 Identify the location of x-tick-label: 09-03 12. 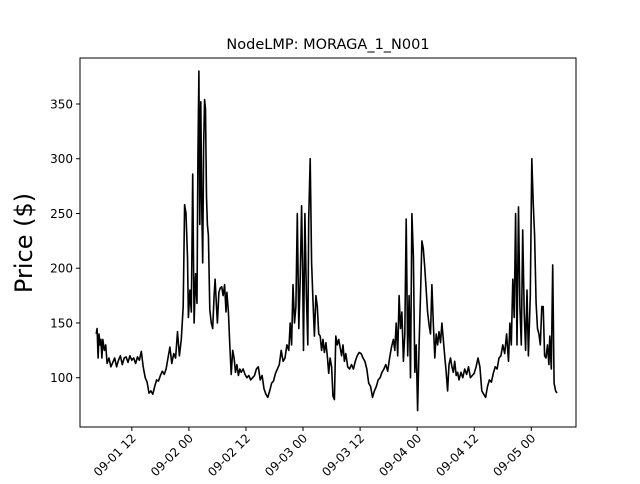
(343, 455).